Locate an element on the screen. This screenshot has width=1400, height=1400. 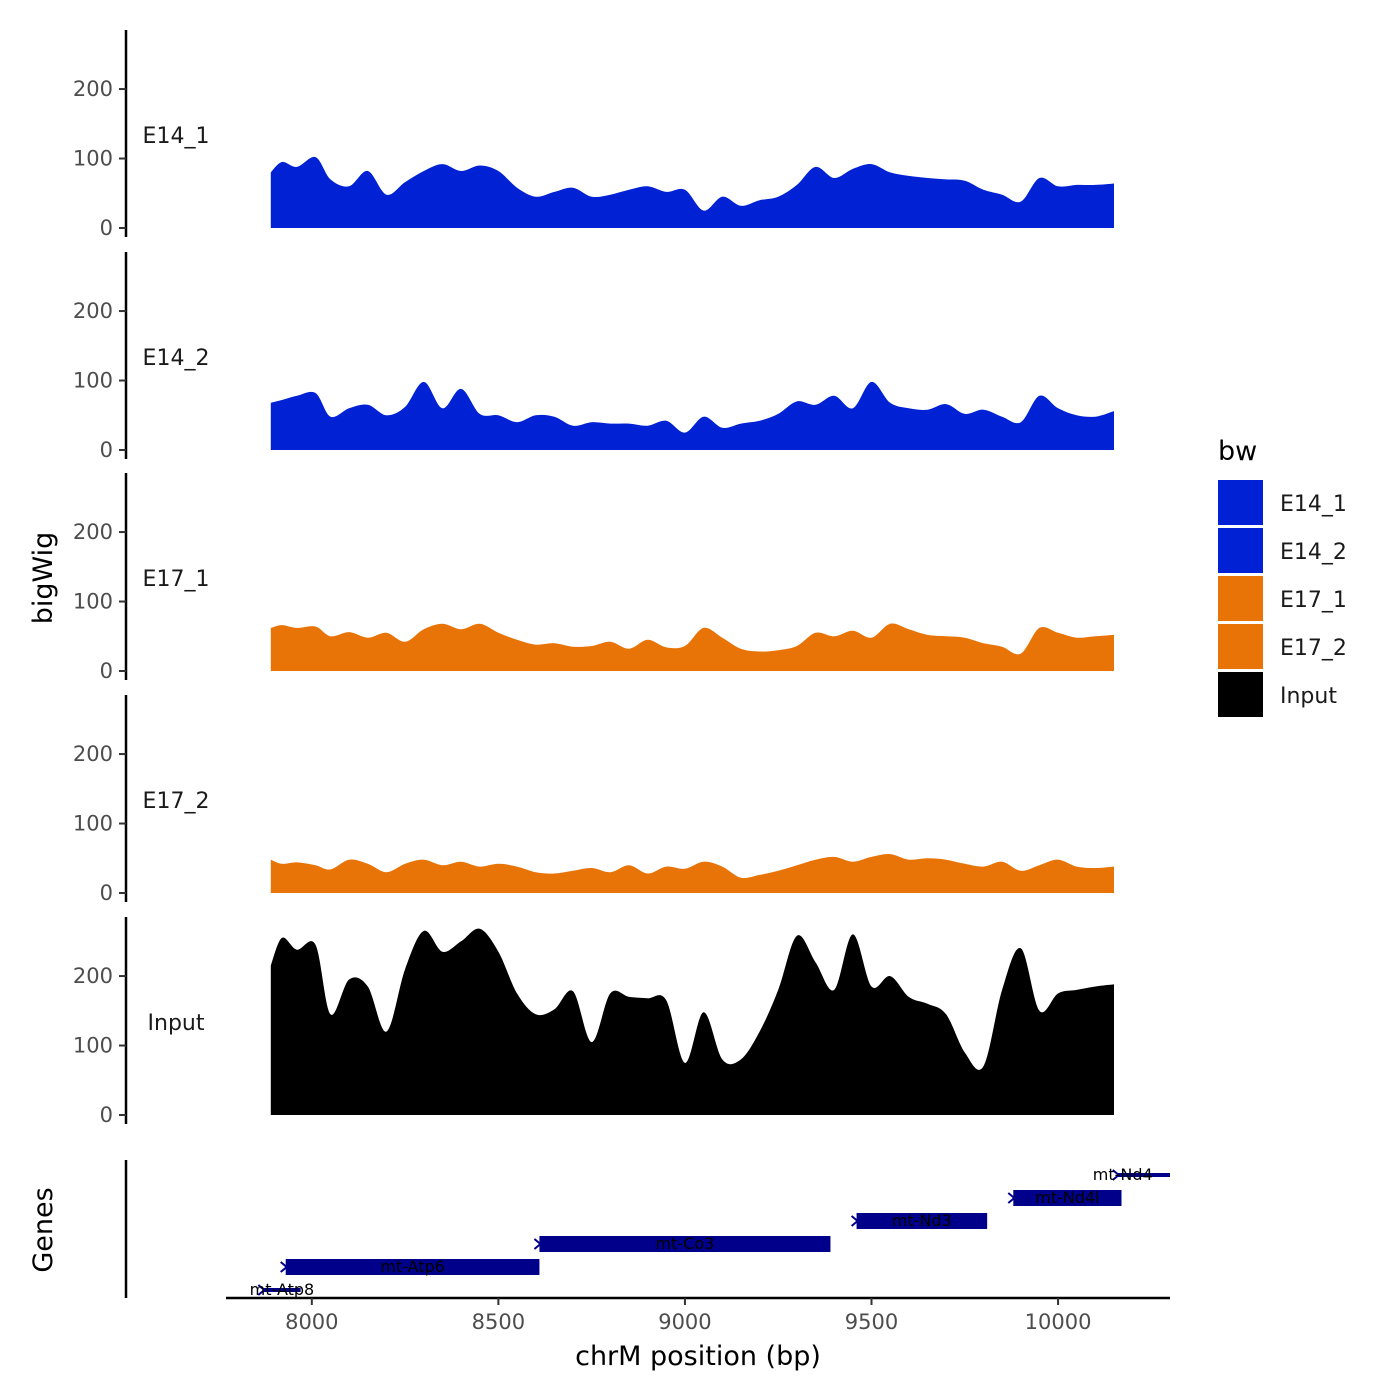
panel-label-E14_1: E14_1 is located at coordinates (176, 136).